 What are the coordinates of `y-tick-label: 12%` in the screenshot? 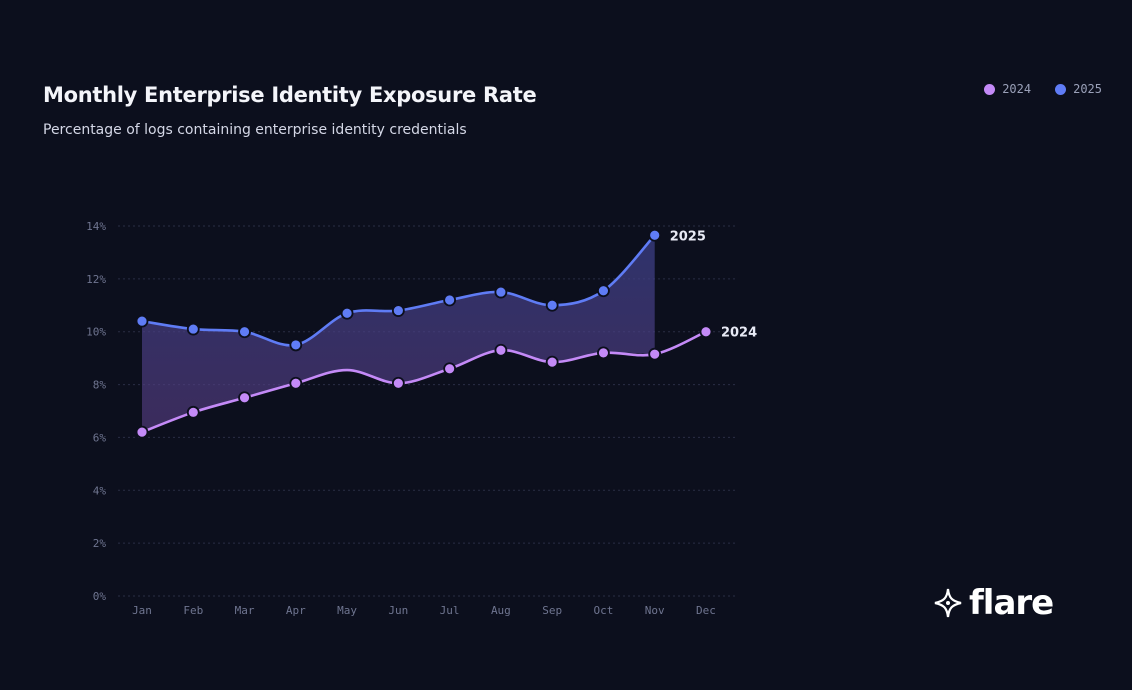 It's located at (96, 279).